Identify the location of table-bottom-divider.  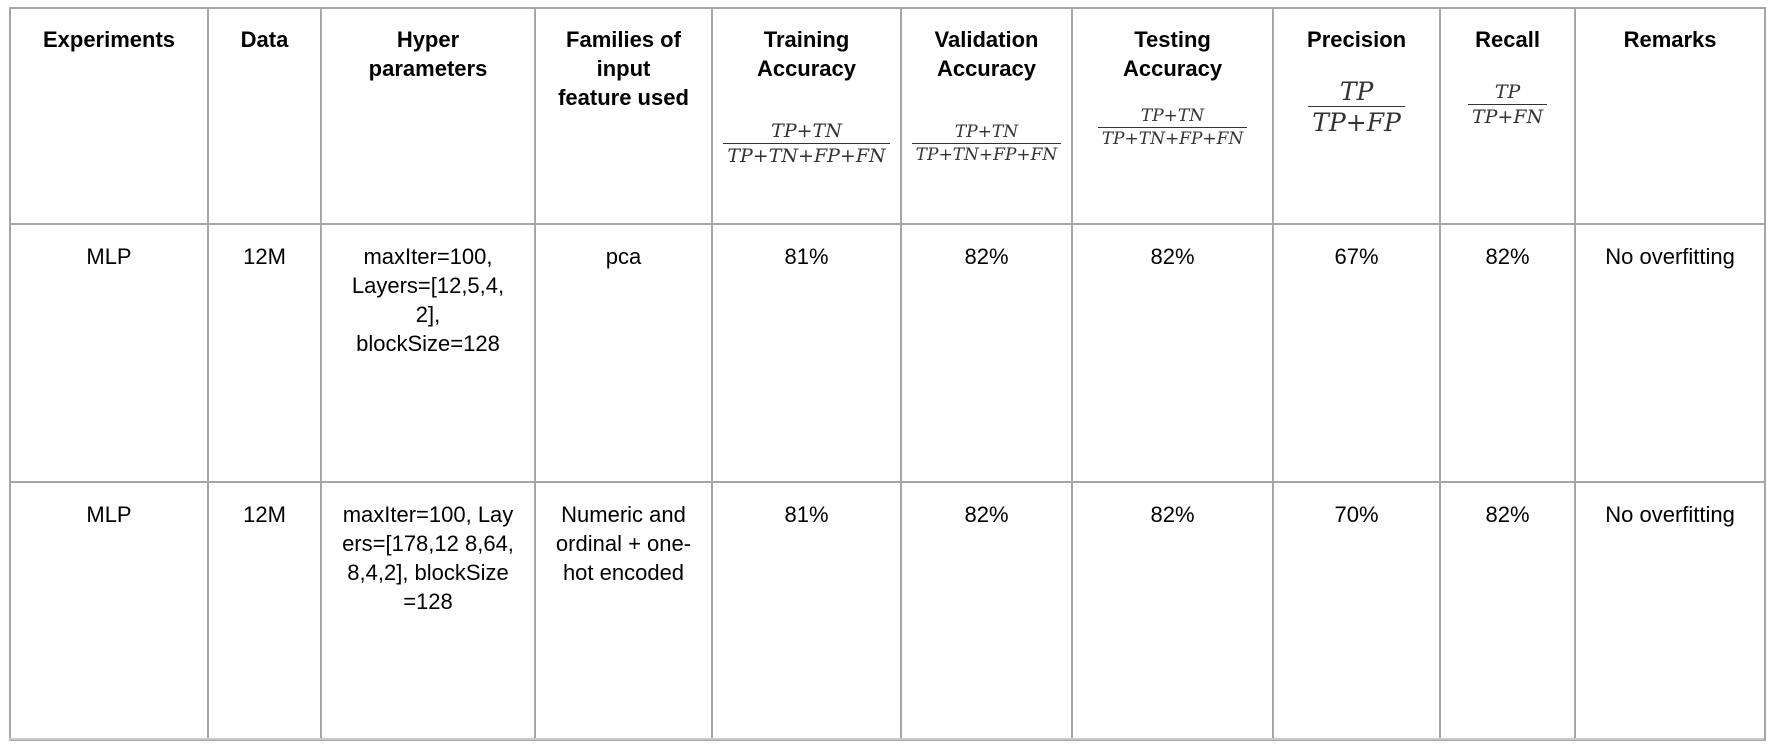
(886, 739).